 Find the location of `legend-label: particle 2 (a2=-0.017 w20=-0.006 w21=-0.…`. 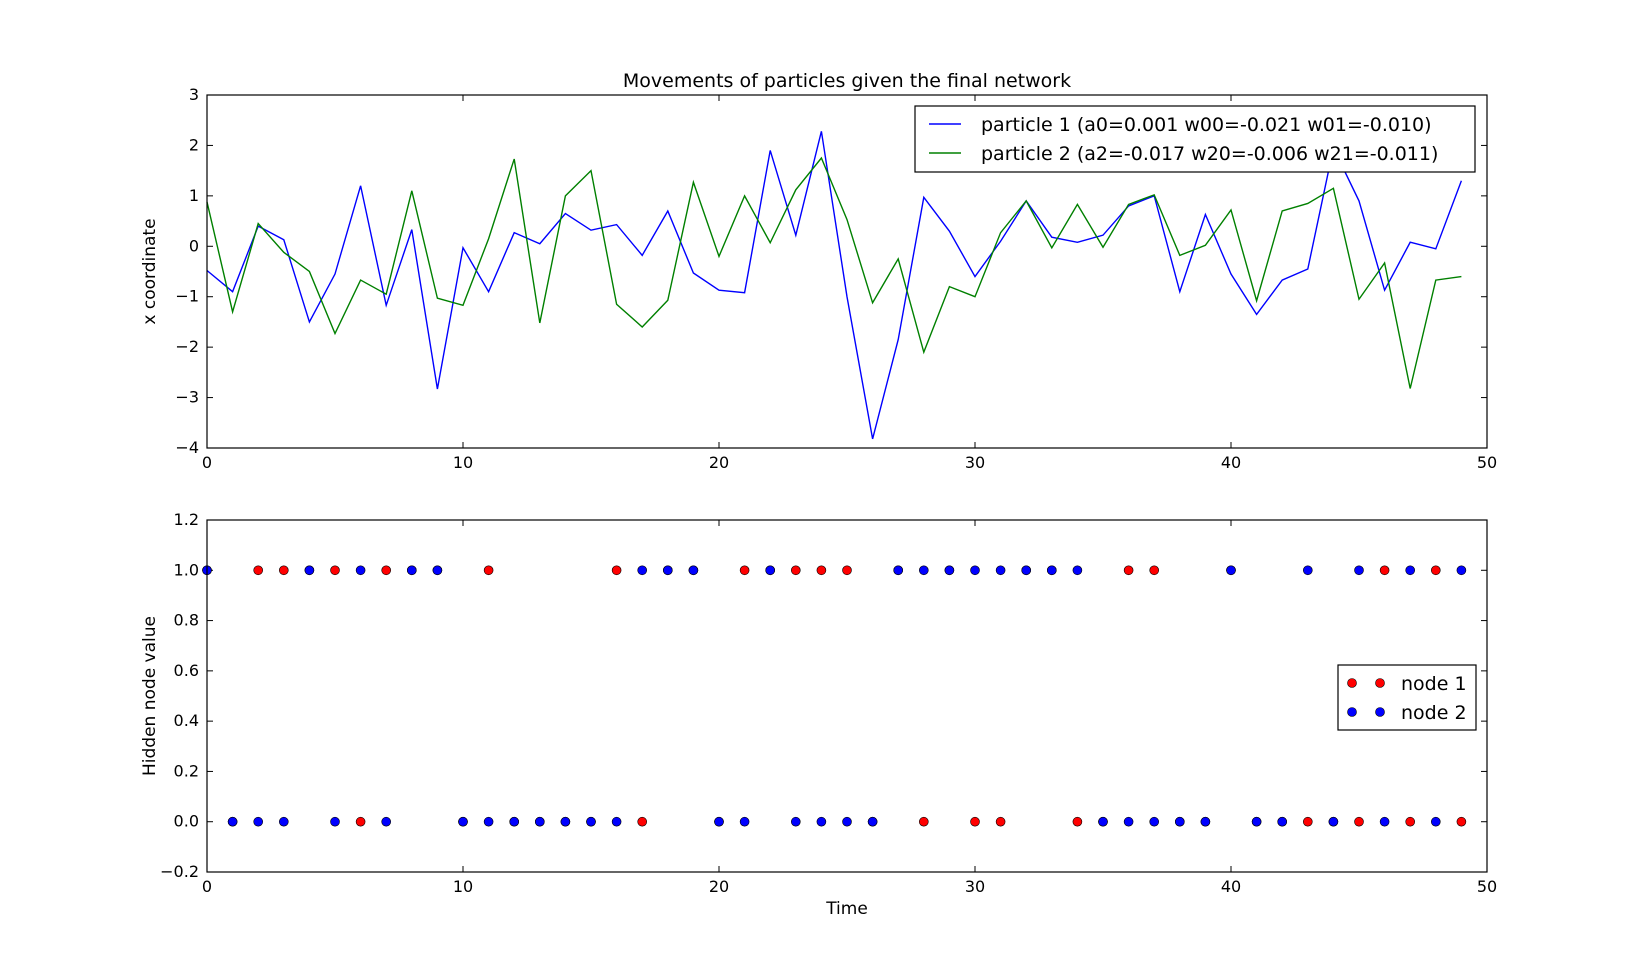

legend-label: particle 2 (a2=-0.017 w20=-0.006 w21=-0.… is located at coordinates (1209, 154).